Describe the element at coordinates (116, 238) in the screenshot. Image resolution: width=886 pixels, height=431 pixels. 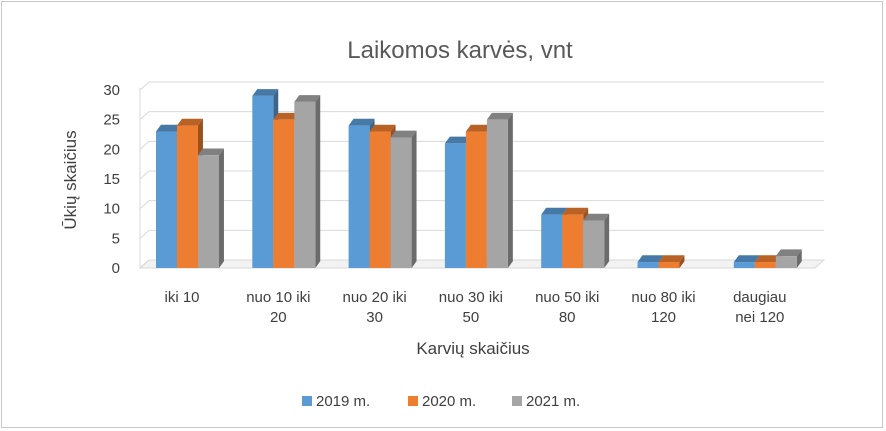
I see `y-tick-label: 5` at that location.